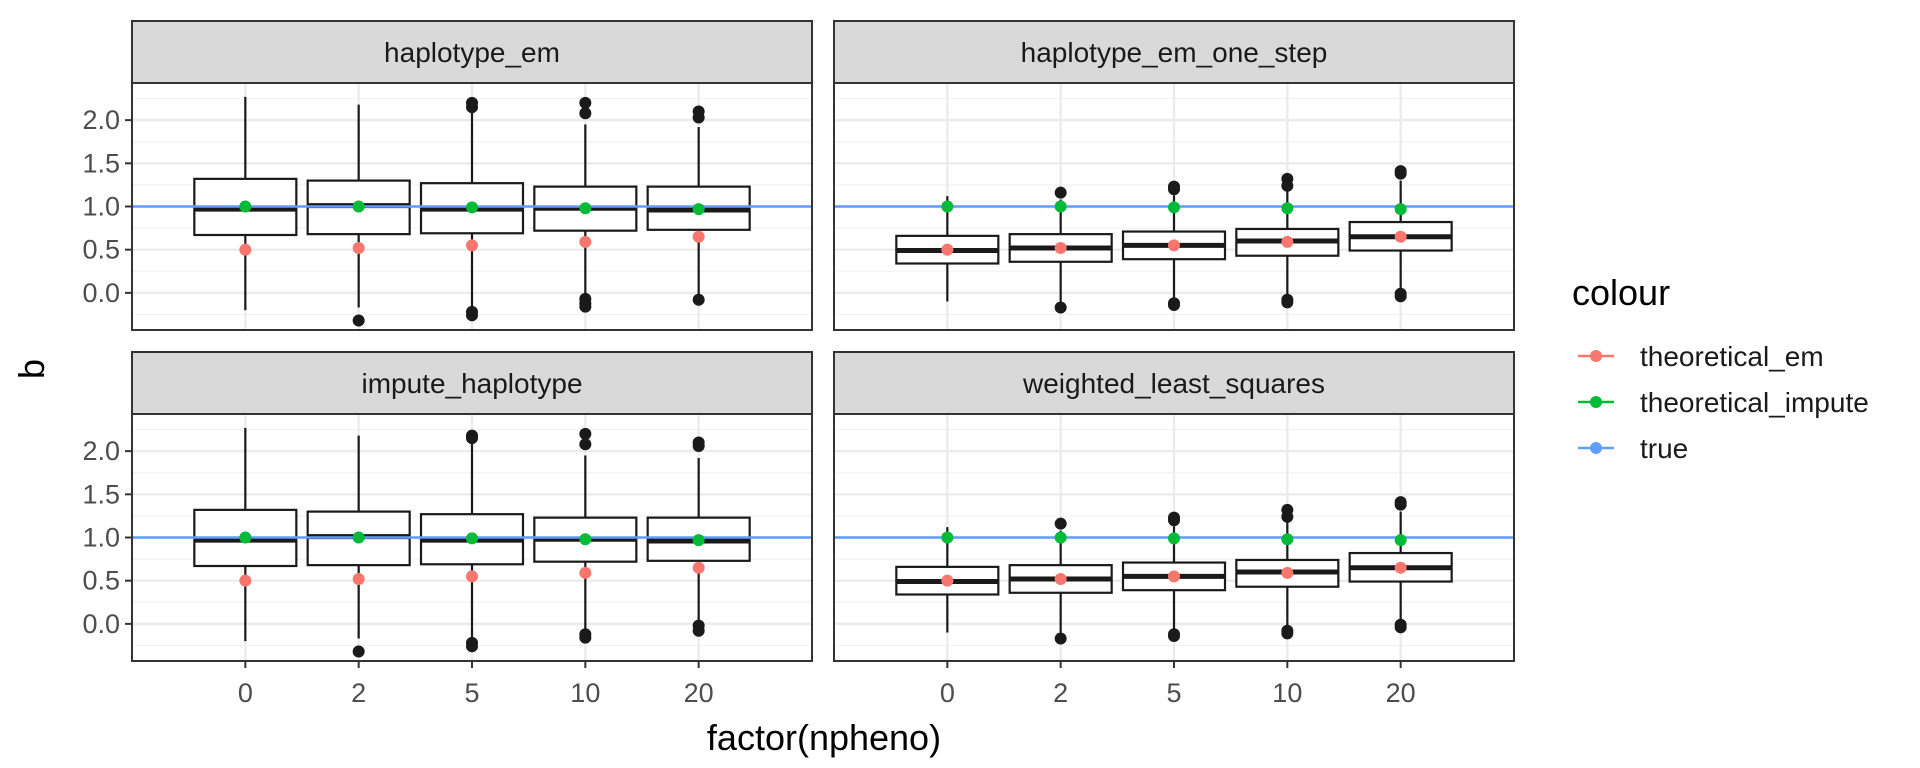 The image size is (1920, 768). What do you see at coordinates (101, 293) in the screenshot?
I see `y-tick-label: 0.0` at bounding box center [101, 293].